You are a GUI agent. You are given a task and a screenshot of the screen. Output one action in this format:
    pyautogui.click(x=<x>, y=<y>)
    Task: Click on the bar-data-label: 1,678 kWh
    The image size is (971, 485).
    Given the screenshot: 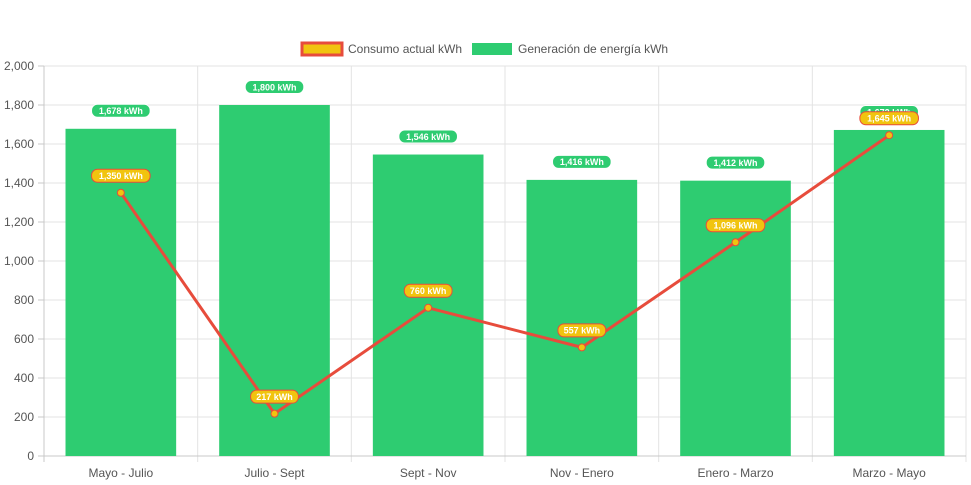 What is the action you would take?
    pyautogui.click(x=121, y=110)
    